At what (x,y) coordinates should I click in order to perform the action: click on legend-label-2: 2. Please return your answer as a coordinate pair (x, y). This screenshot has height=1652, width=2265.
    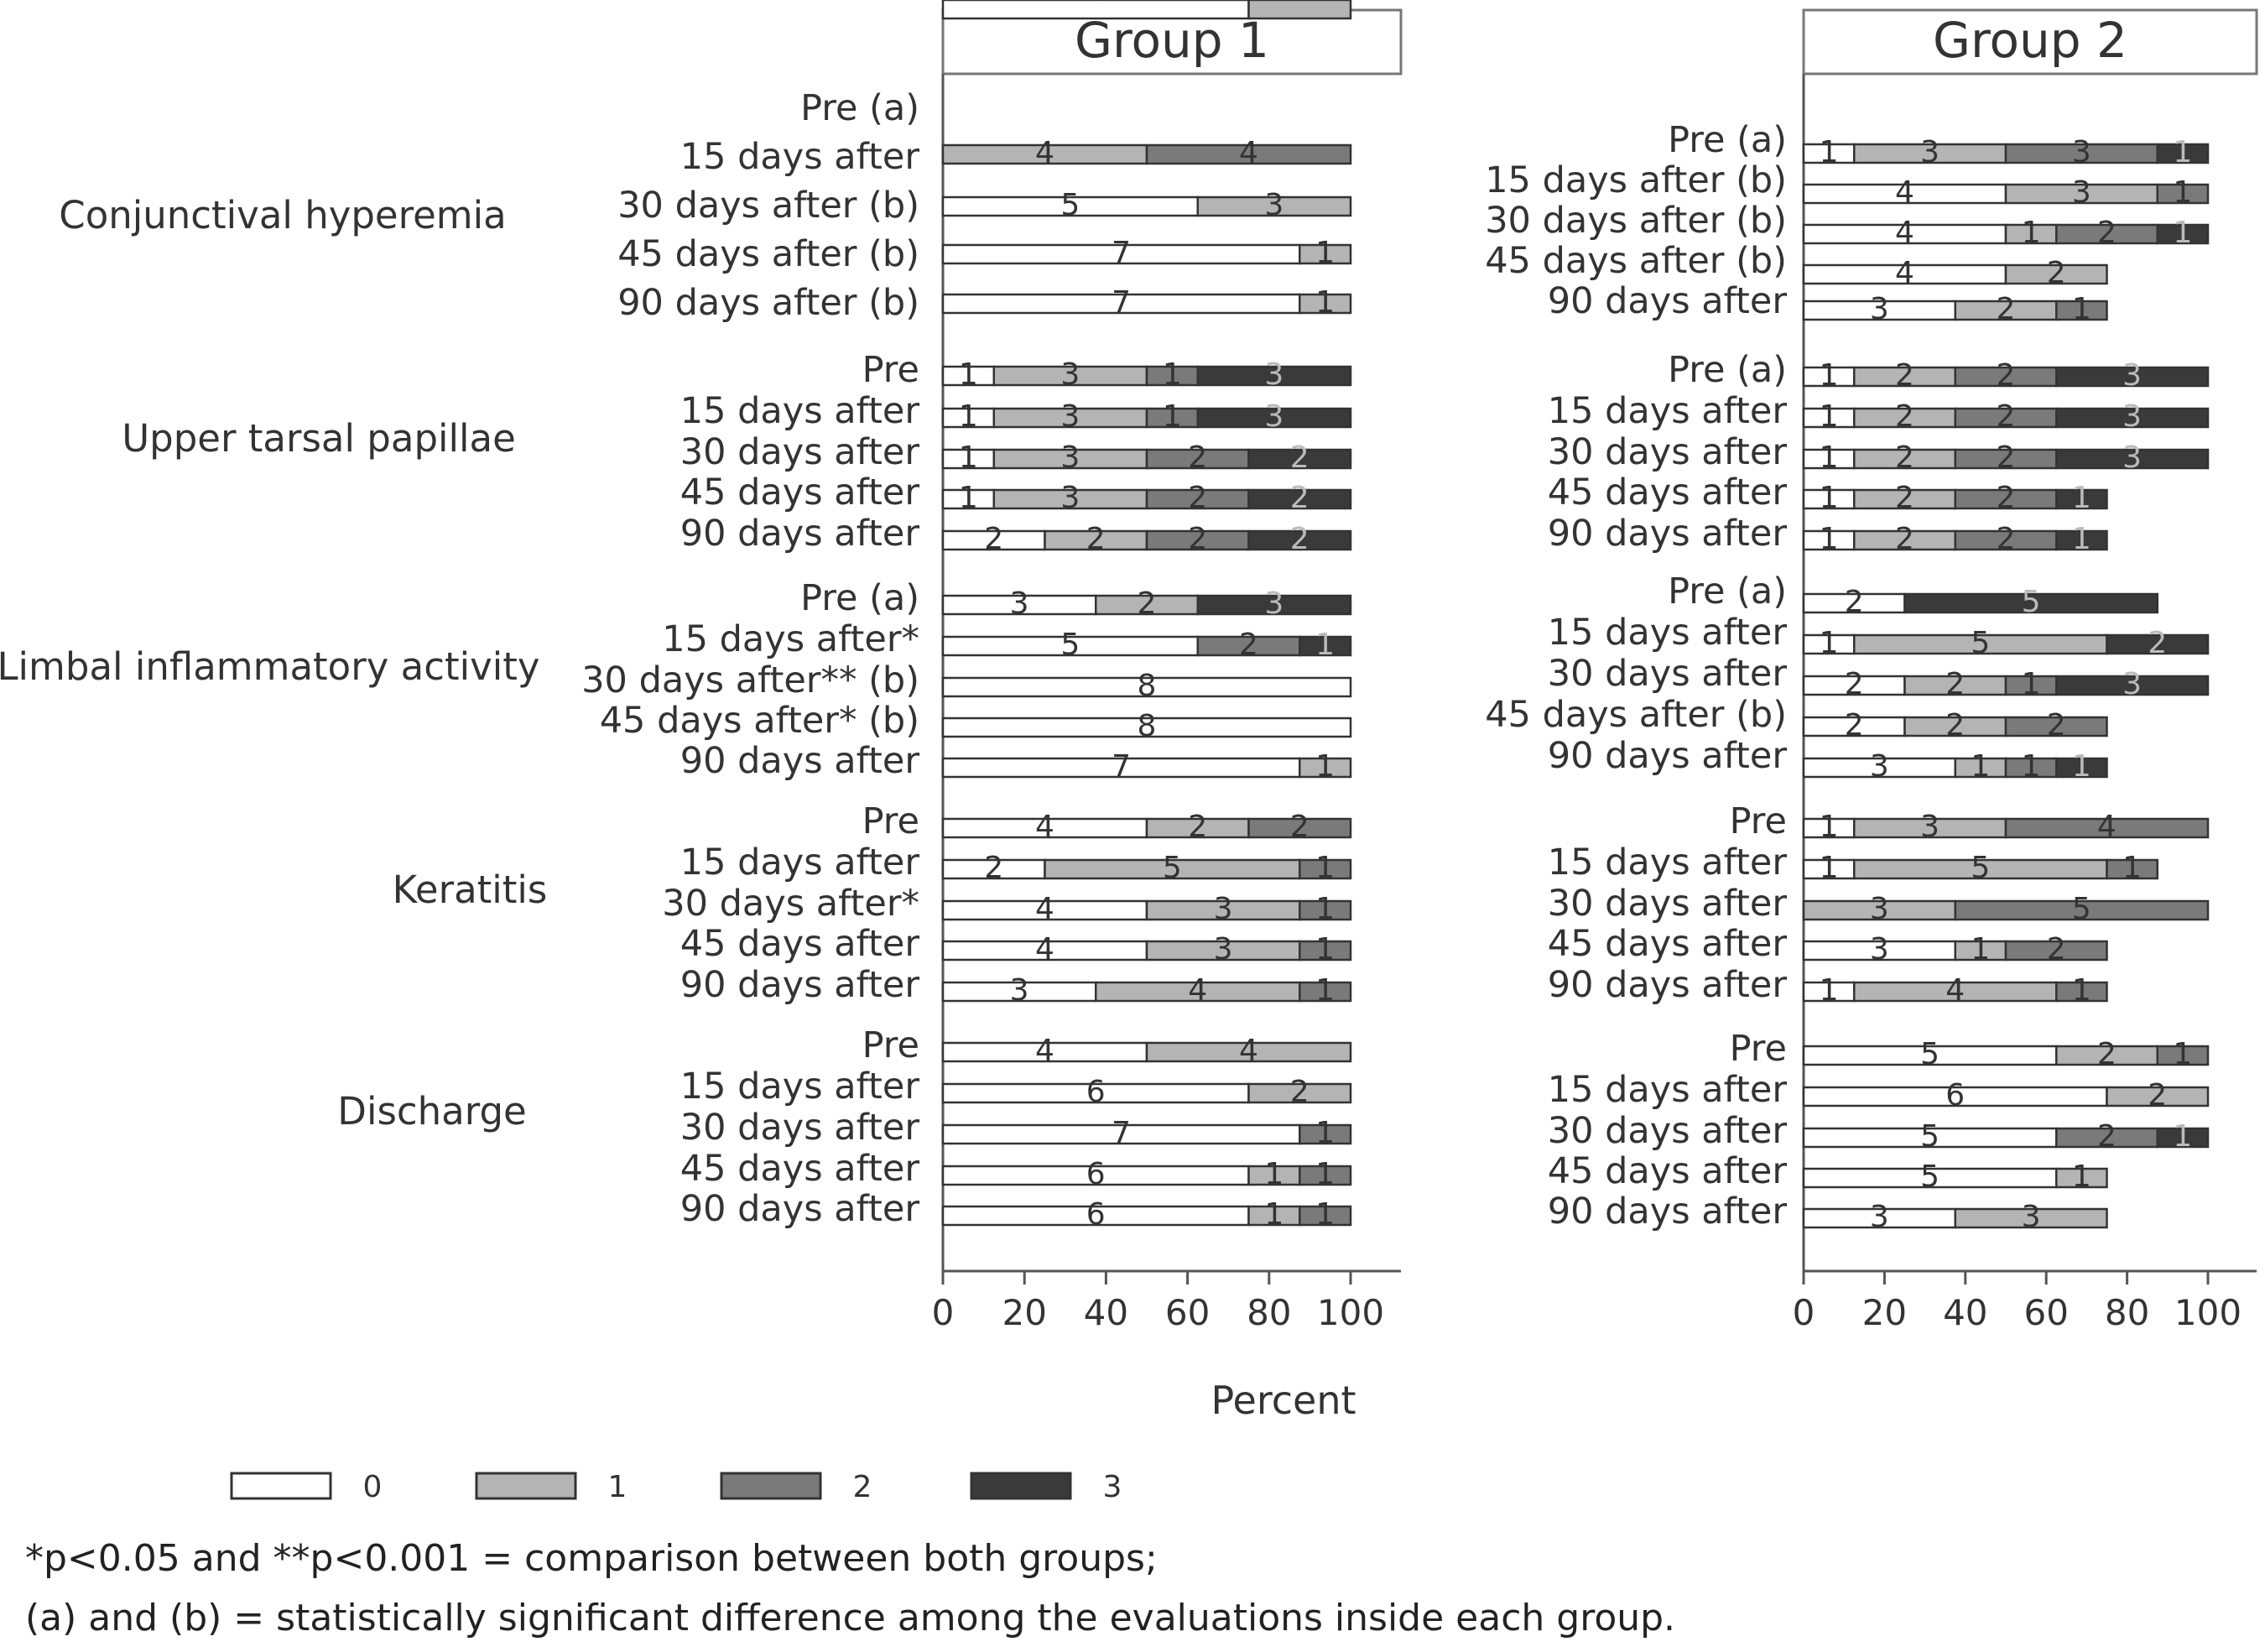
    Looking at the image, I should click on (863, 1487).